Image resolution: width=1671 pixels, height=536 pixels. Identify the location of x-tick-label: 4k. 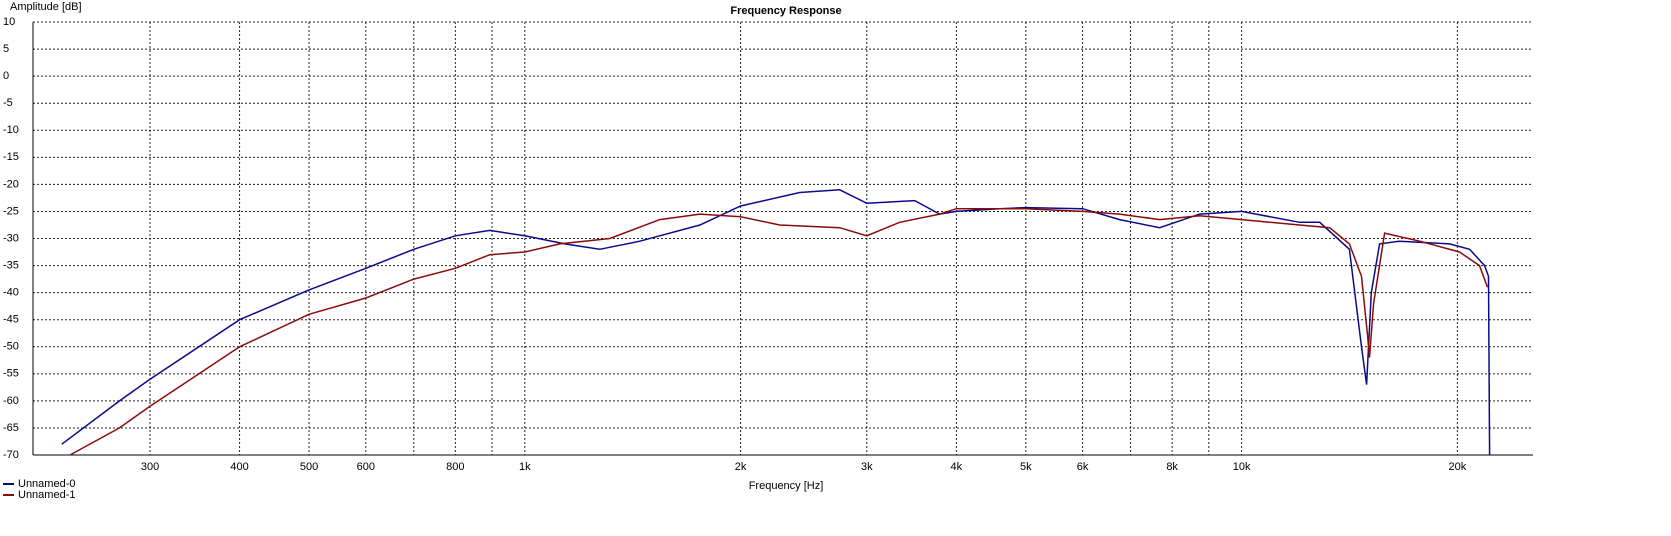
(957, 467).